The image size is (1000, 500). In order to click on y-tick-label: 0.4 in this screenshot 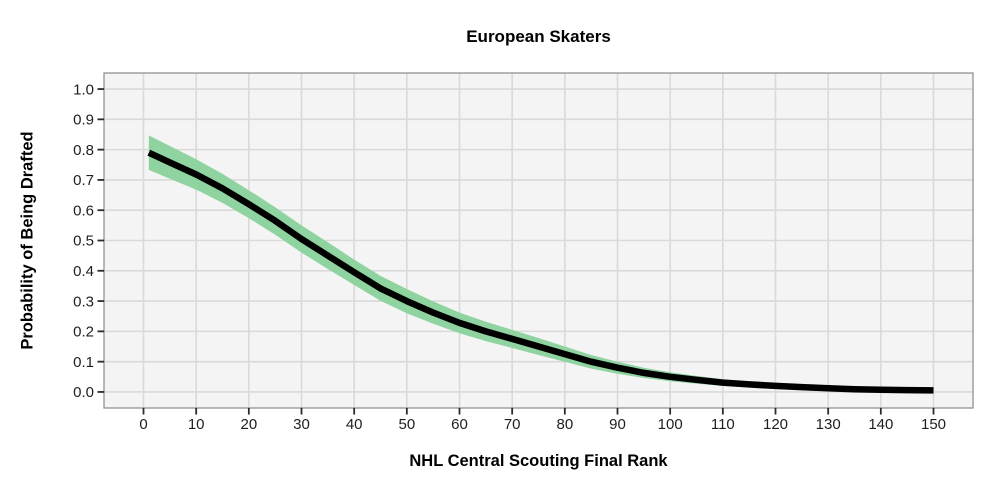, I will do `click(83, 271)`.